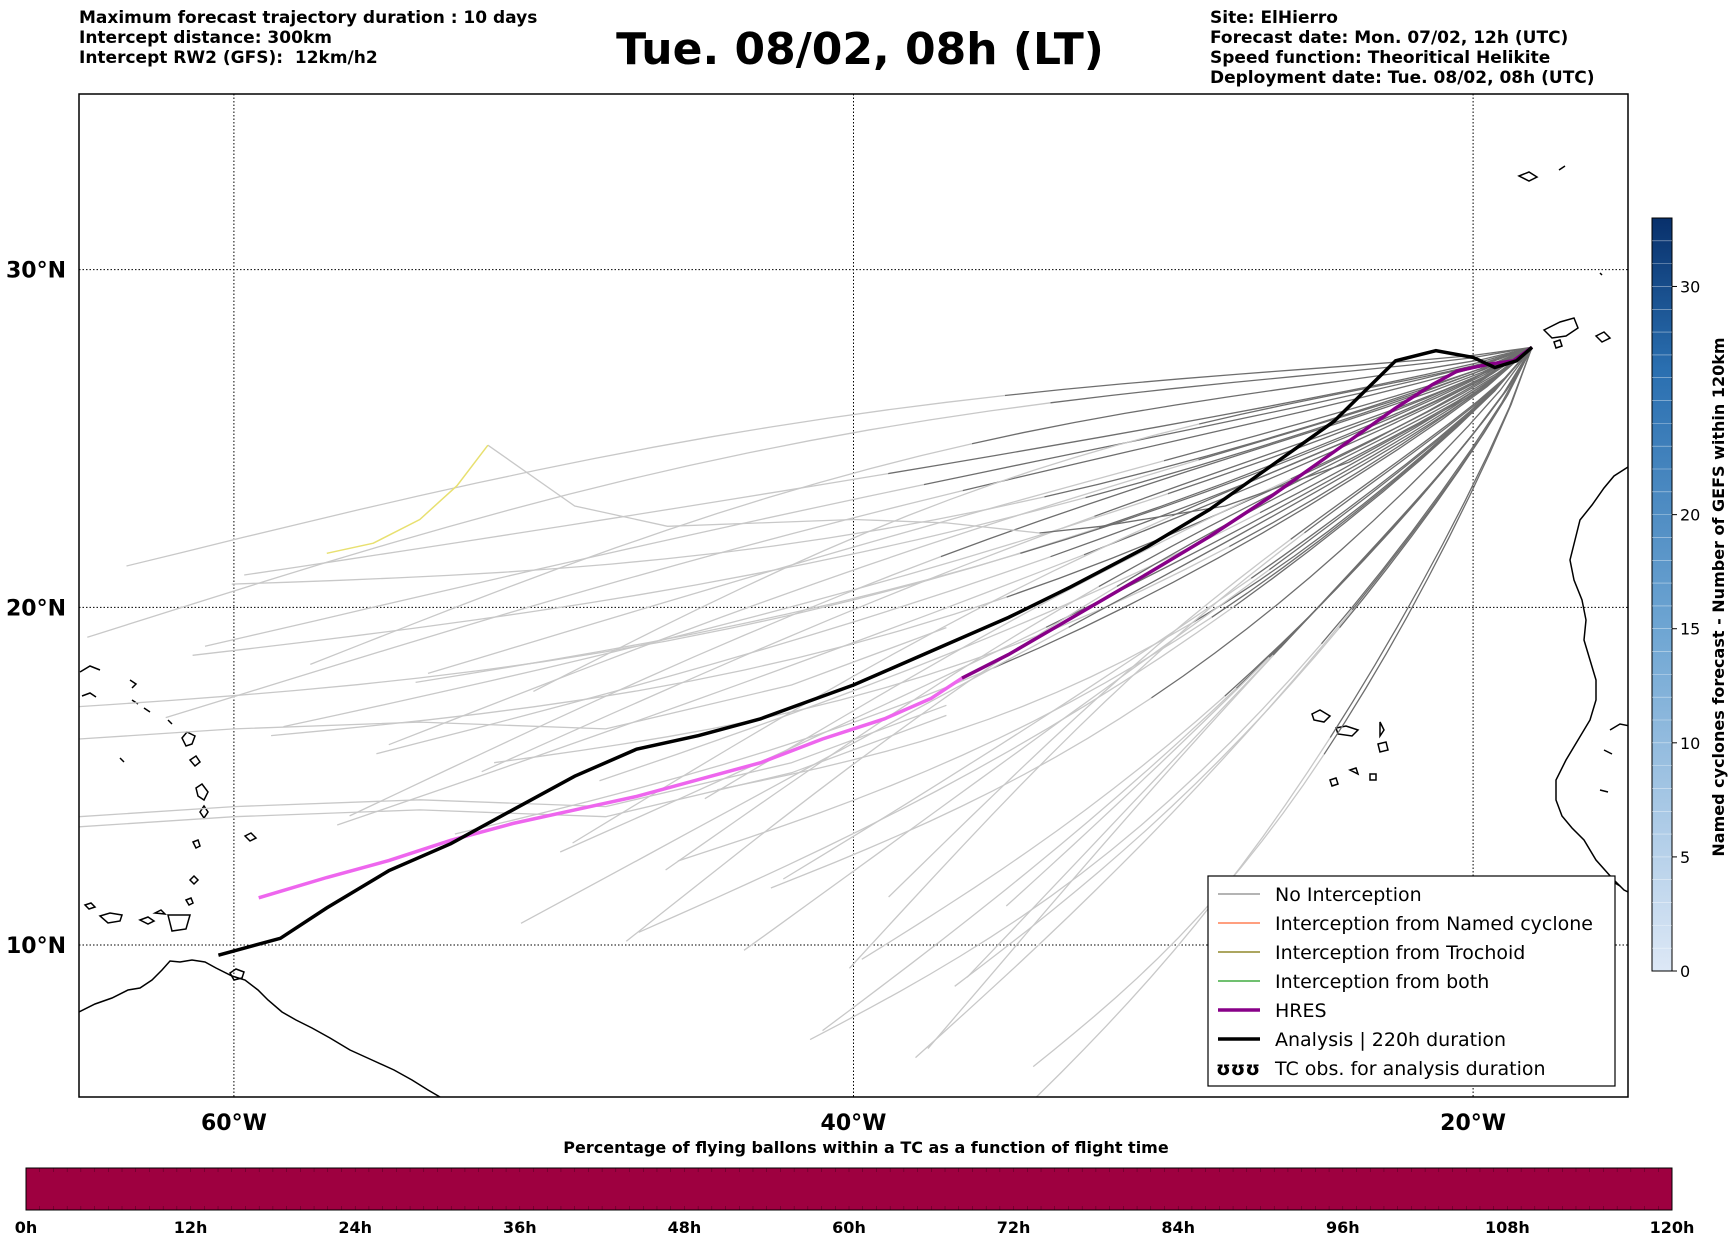 The height and width of the screenshot is (1241, 1732). What do you see at coordinates (860, 49) in the screenshot?
I see `page-title: Tue. 08/02, 08h (LT)` at bounding box center [860, 49].